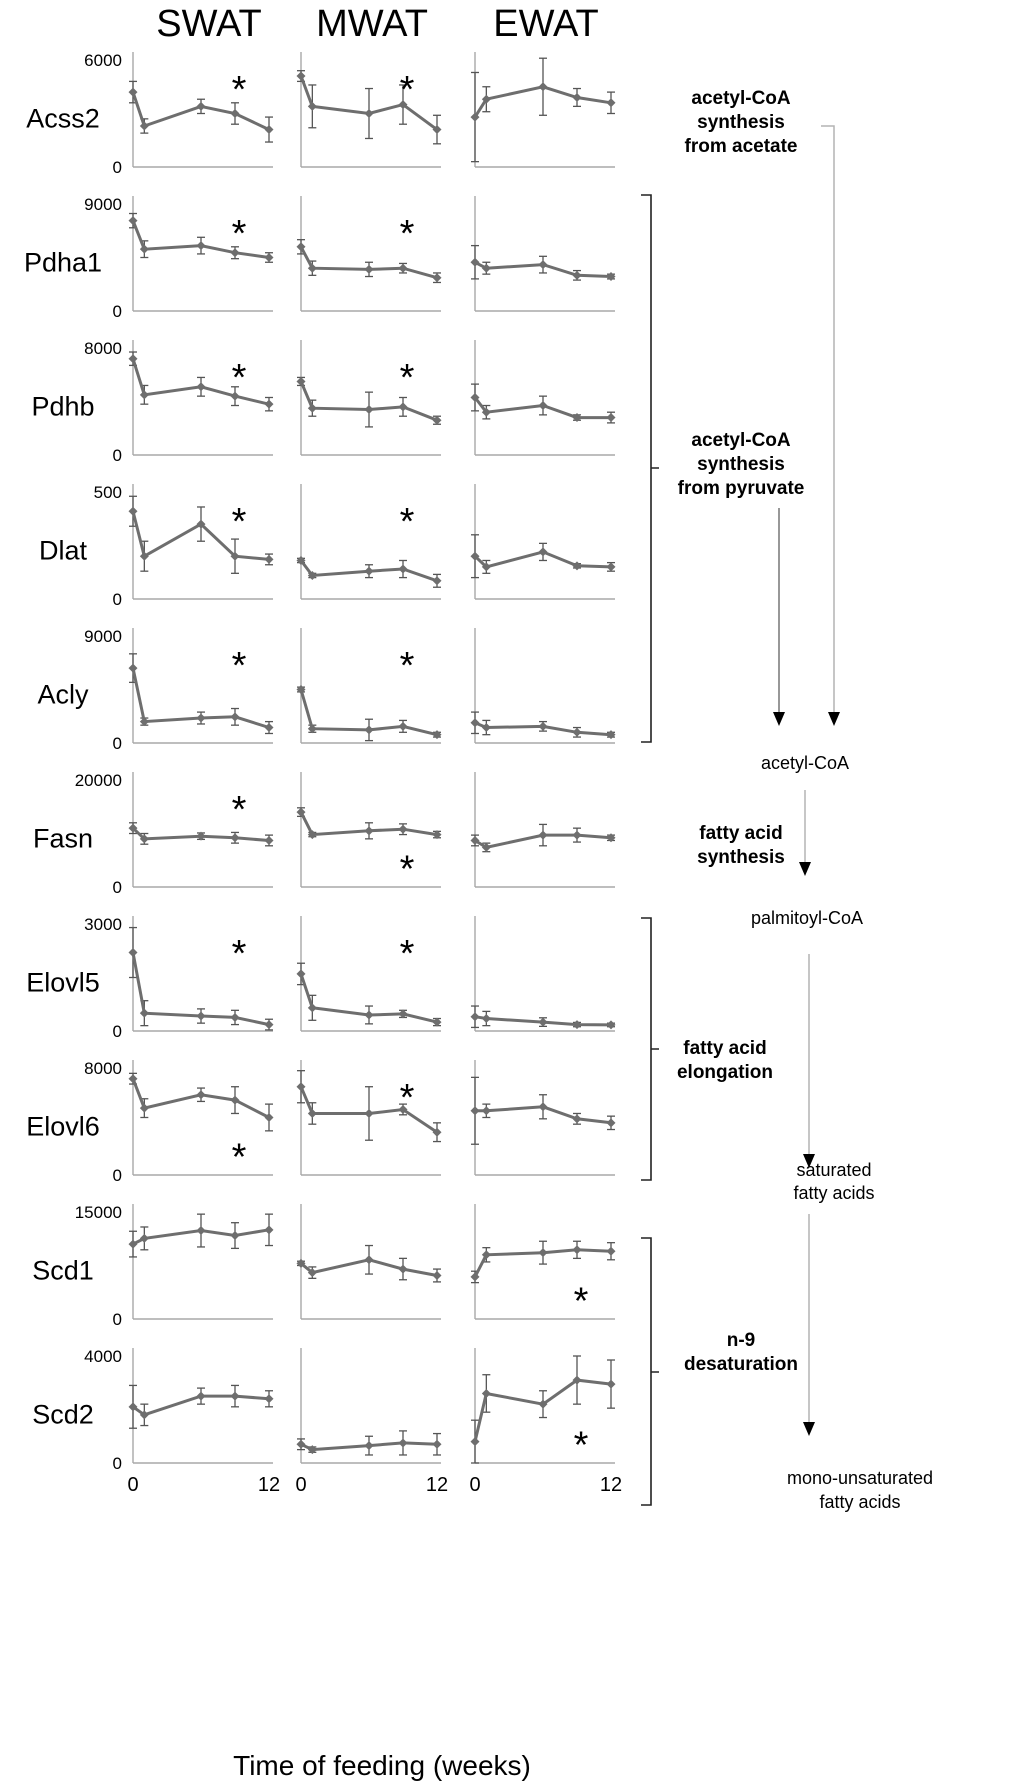 This screenshot has height=1791, width=1022. I want to click on panel-pdhb-swat: *, so click(201, 398).